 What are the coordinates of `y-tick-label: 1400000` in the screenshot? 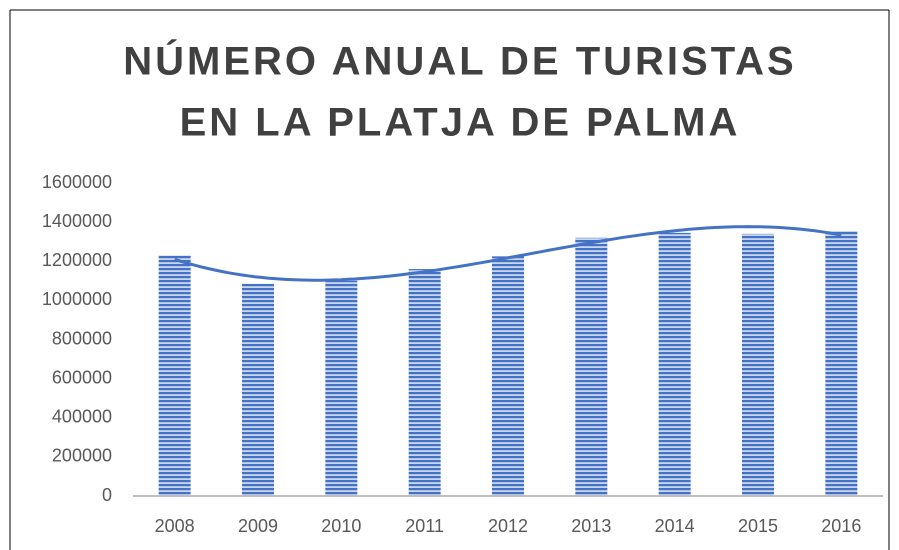 It's located at (77, 221).